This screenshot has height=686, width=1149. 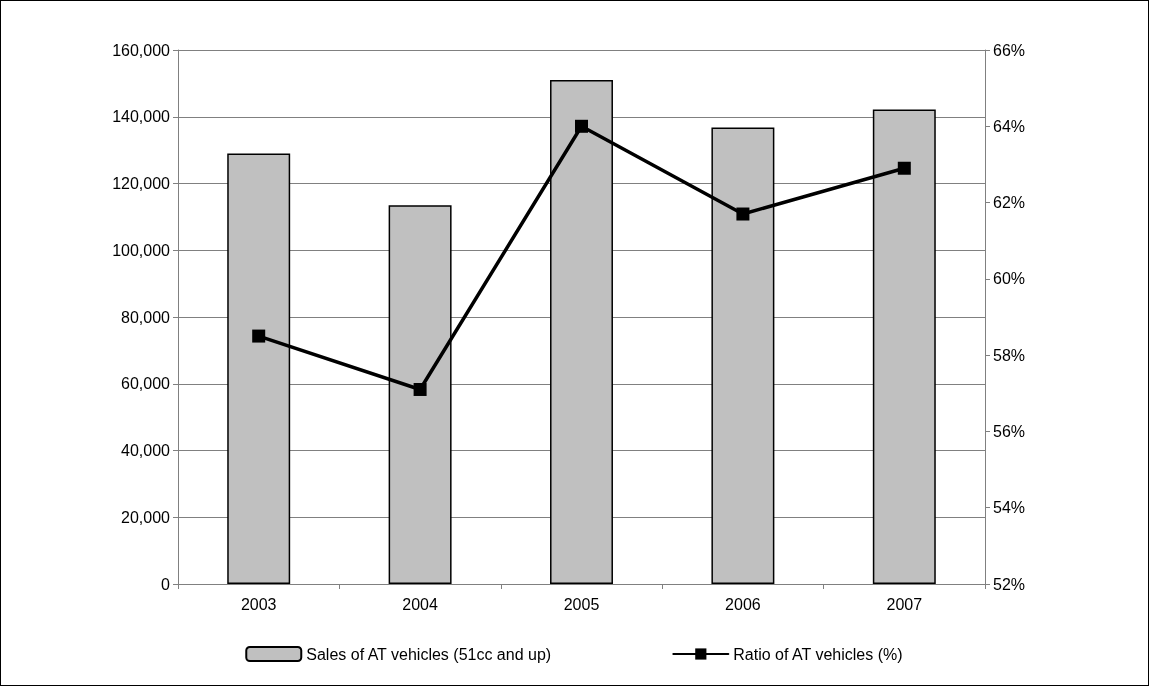 I want to click on legend-label: Ratio of AT vehicles (%), so click(x=818, y=654).